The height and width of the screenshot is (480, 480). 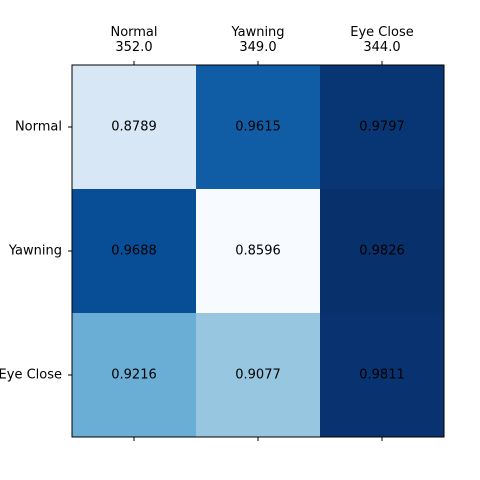 I want to click on heatmap-value-label-r0-c0: 0.8789, so click(x=134, y=127).